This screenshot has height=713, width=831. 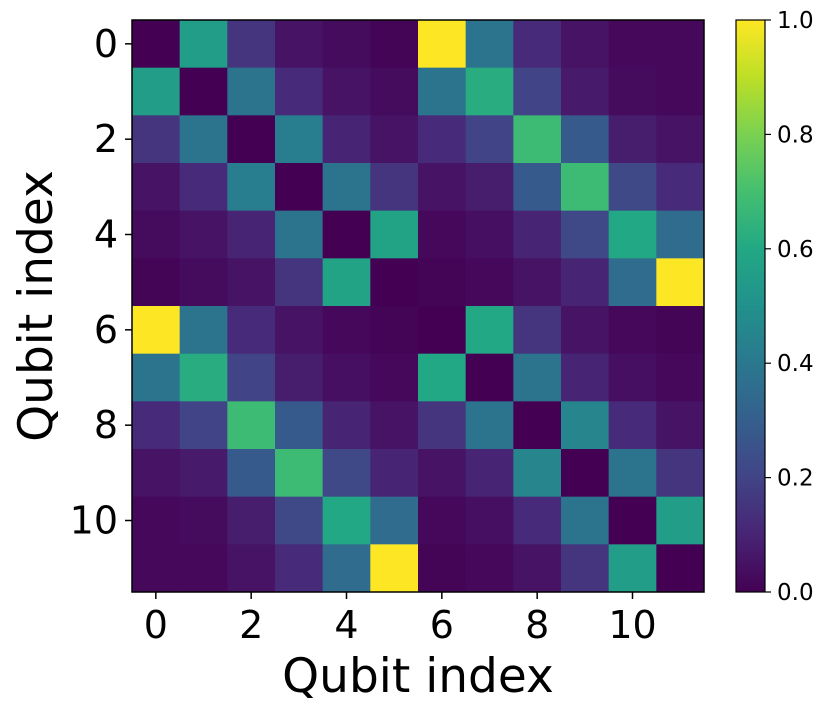 What do you see at coordinates (632, 625) in the screenshot?
I see `x-tick-label: 10` at bounding box center [632, 625].